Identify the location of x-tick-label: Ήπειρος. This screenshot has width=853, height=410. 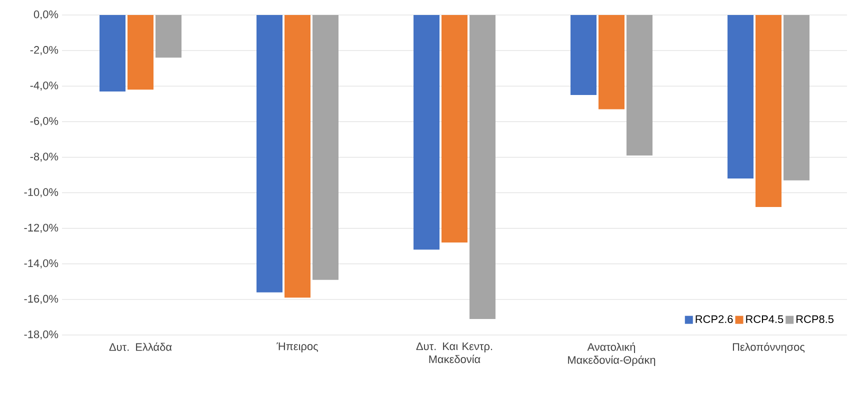
(297, 347).